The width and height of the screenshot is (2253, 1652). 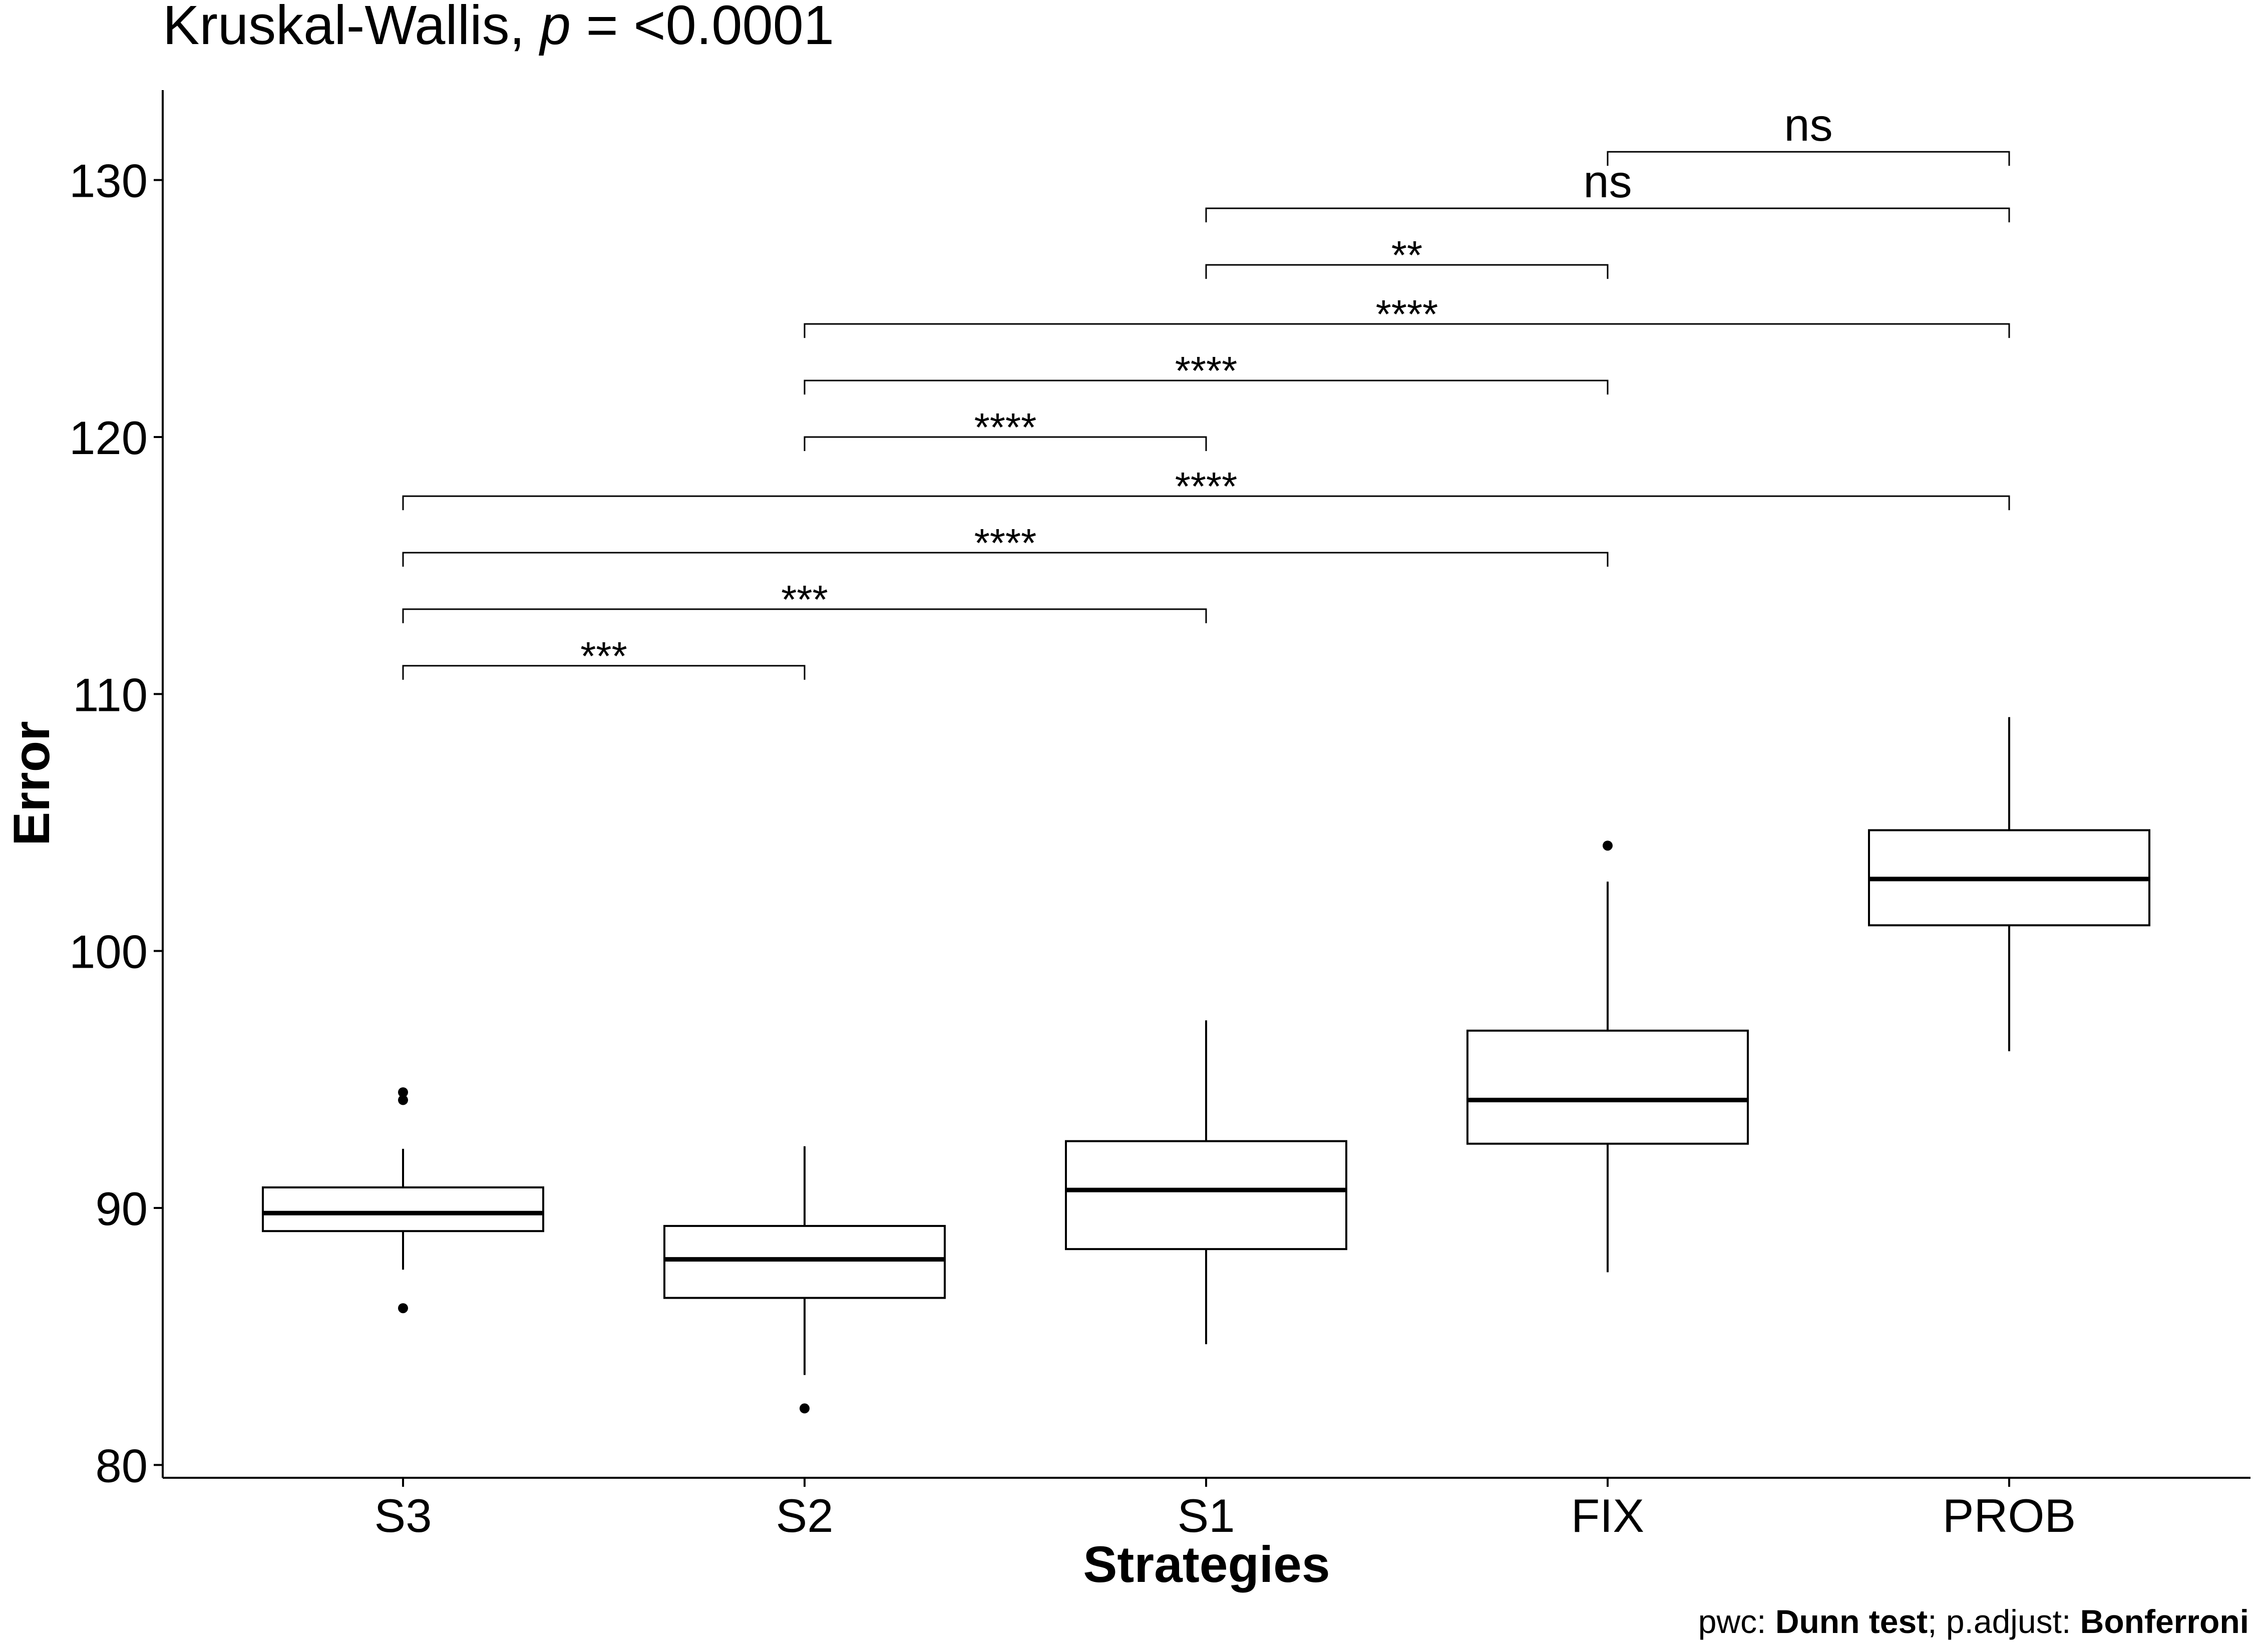 I want to click on title-layer: Kruskal-Wallis, p = <0.0001, so click(x=499, y=28).